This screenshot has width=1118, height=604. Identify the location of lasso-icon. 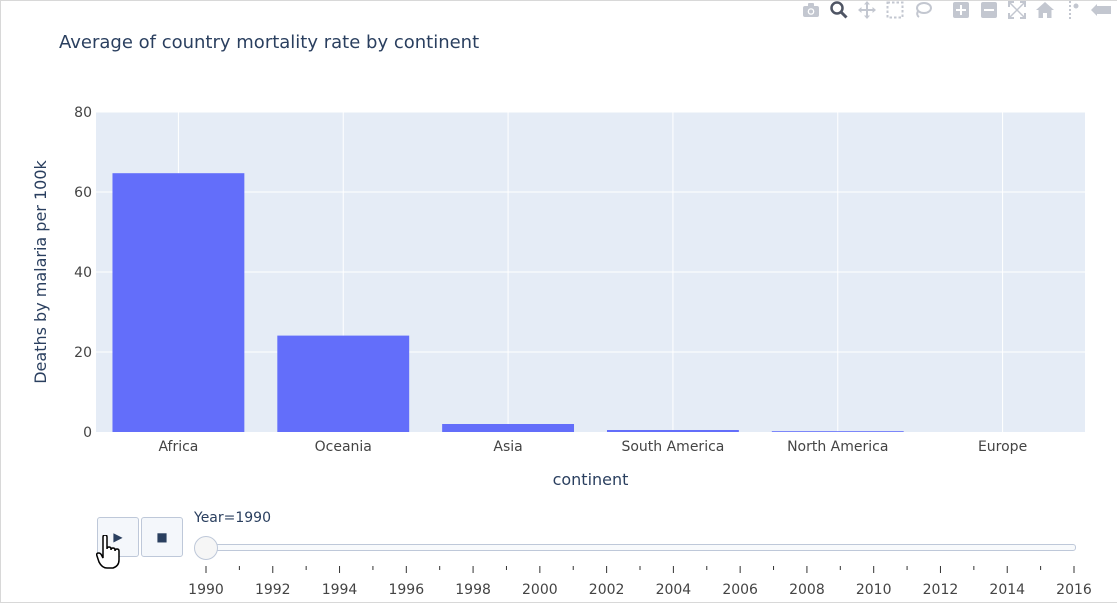
(923, 10).